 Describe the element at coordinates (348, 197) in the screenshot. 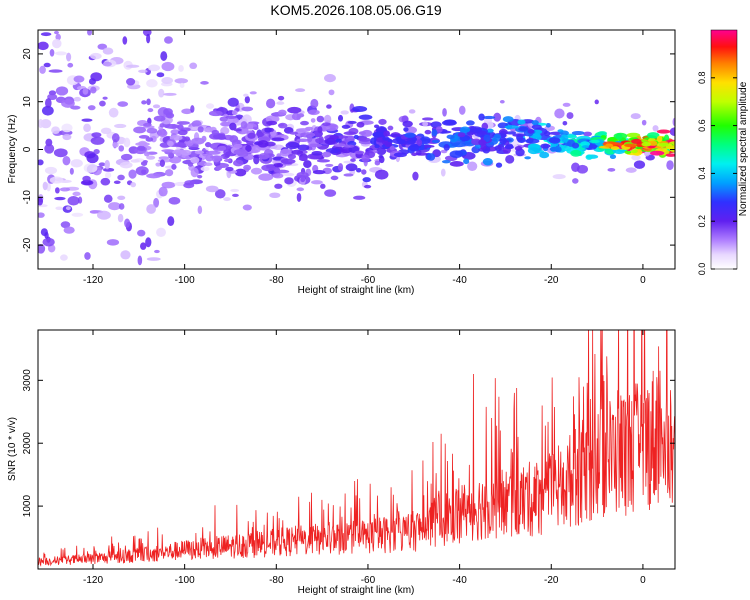

I see `spectrogram-y-tick: -10` at that location.